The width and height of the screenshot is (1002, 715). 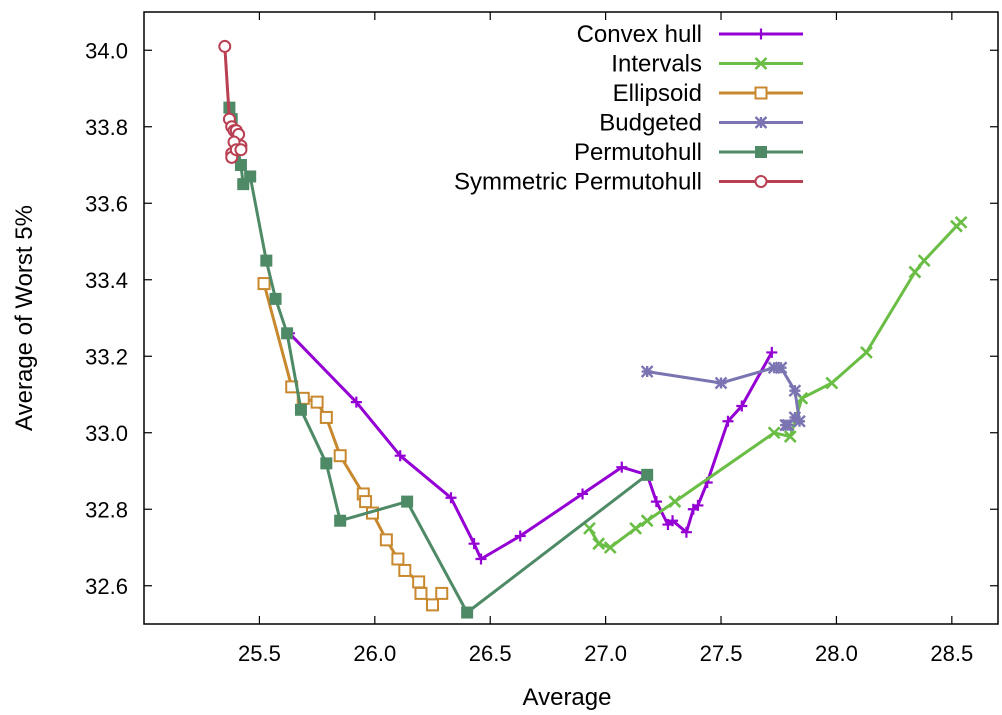 I want to click on legend-label: Symmetric Permutohull, so click(x=578, y=182).